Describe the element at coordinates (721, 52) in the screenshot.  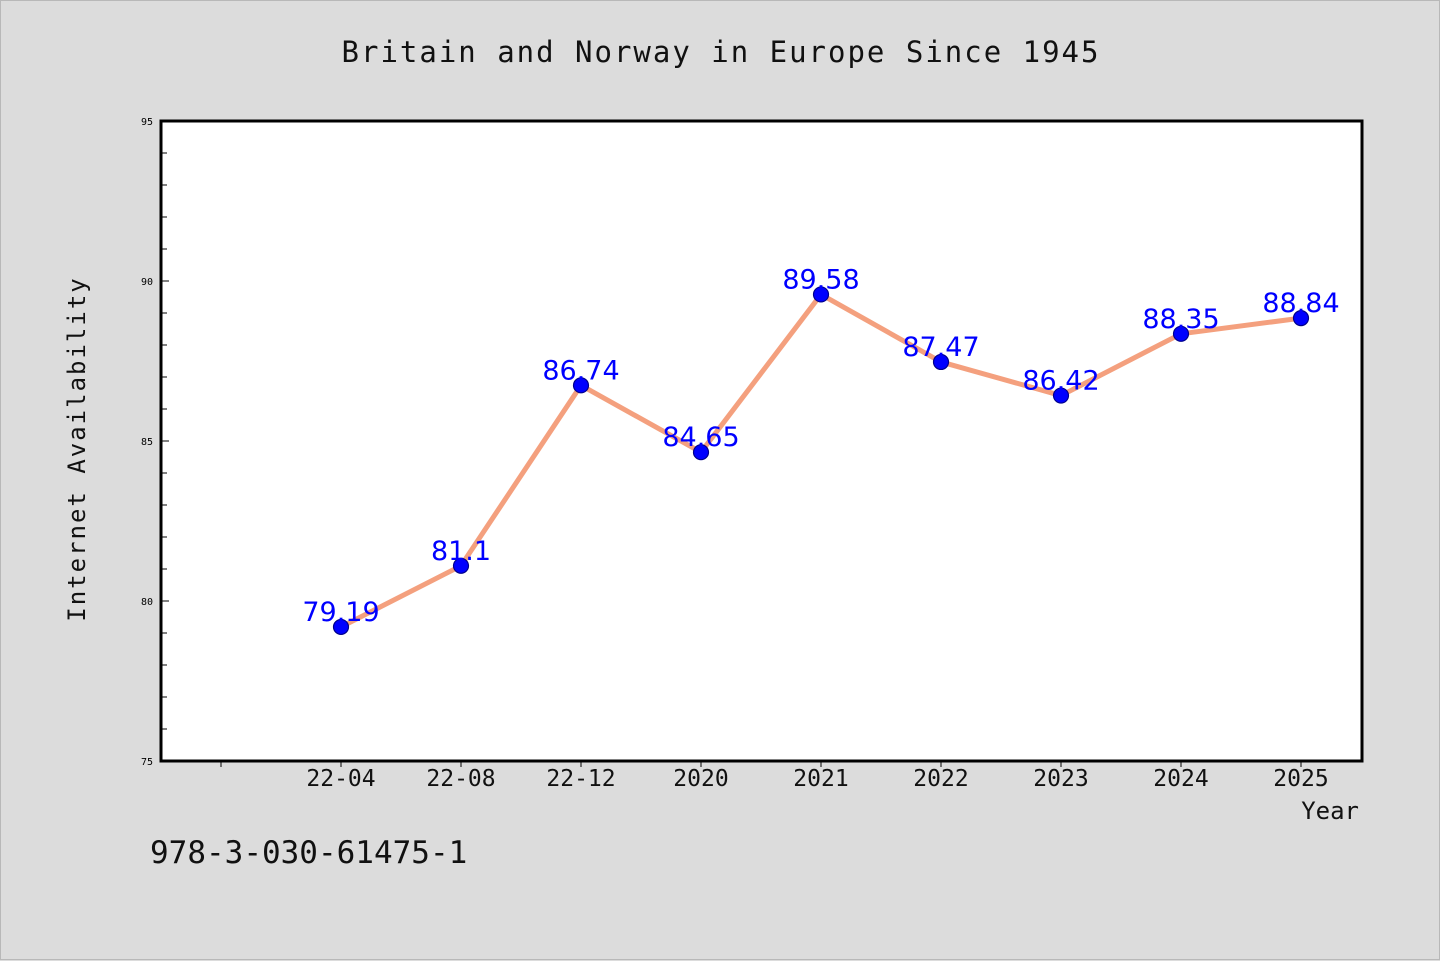
I see `chart-title: Britain and Norway in Europe Since 1945` at that location.